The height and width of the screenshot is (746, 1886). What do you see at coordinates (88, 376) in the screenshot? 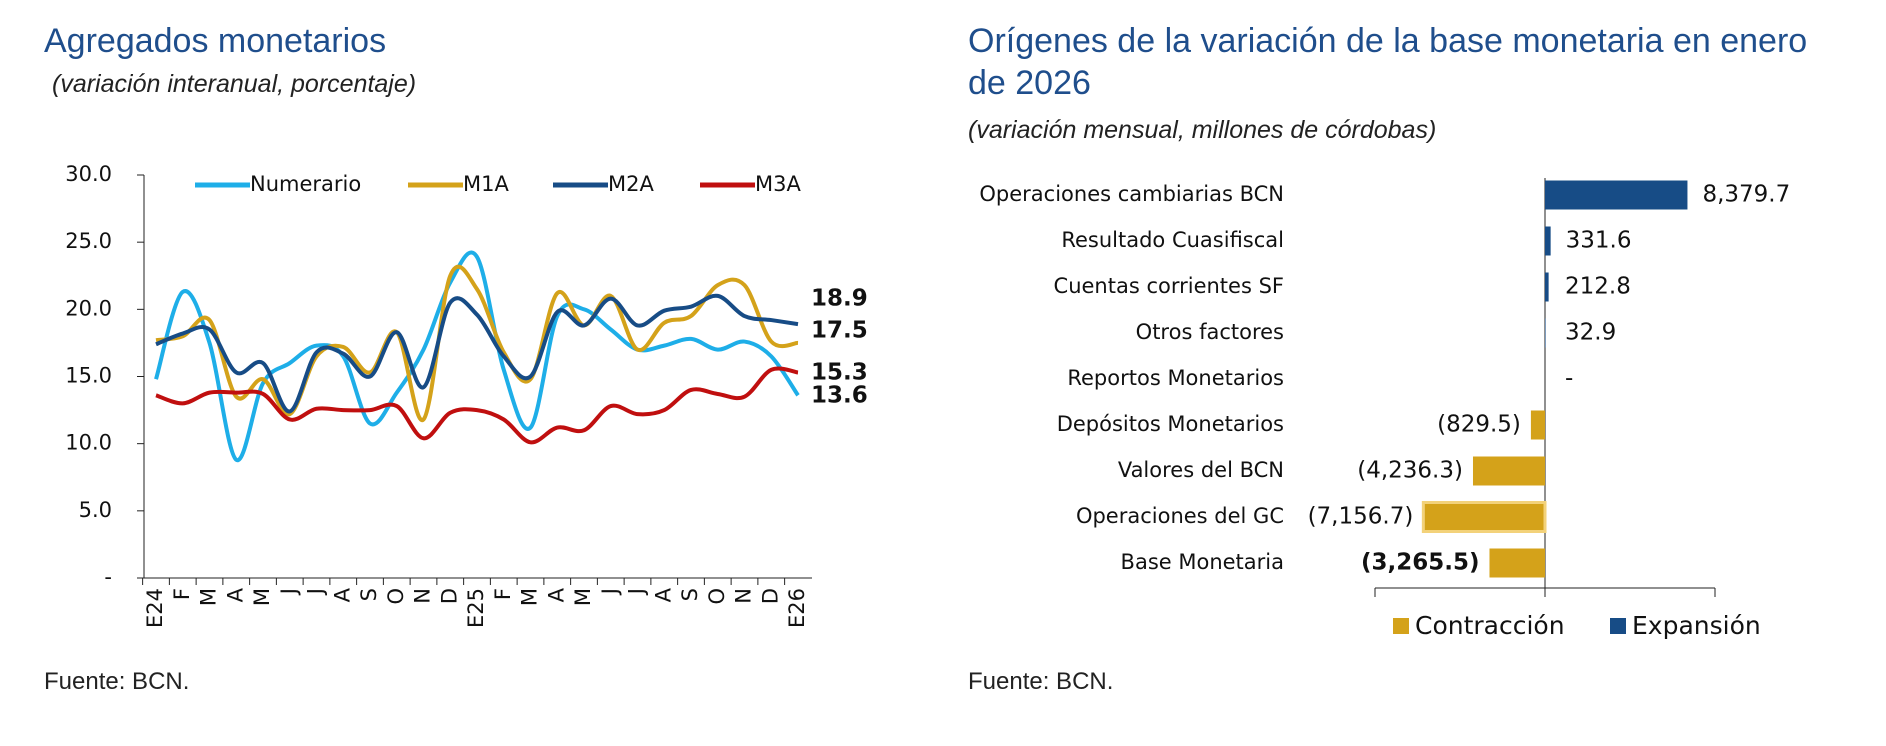
I see `y-tick-label: 15.0` at bounding box center [88, 376].